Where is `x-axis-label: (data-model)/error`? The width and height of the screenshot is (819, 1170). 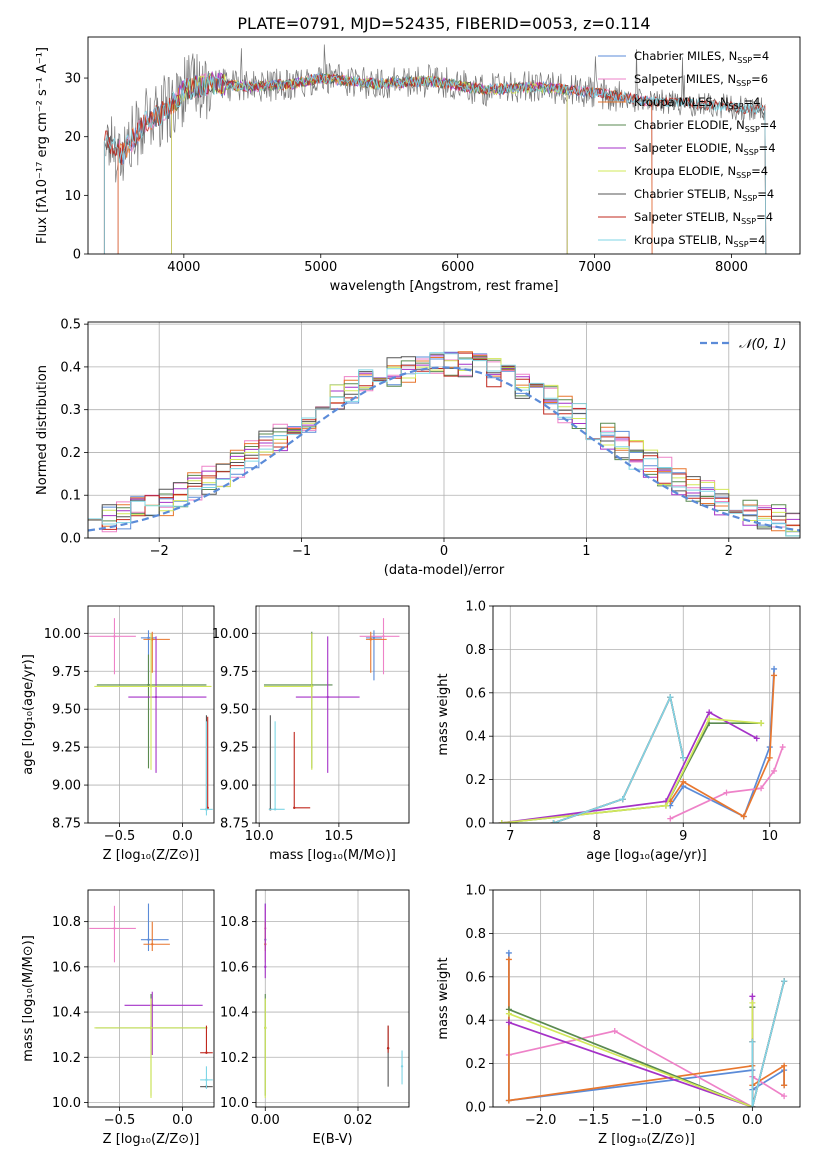
x-axis-label: (data-model)/error is located at coordinates (444, 570).